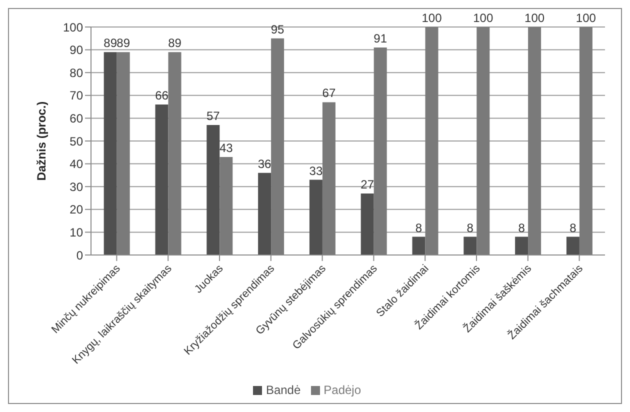  Describe the element at coordinates (77, 164) in the screenshot. I see `y-tick-label: 40` at that location.